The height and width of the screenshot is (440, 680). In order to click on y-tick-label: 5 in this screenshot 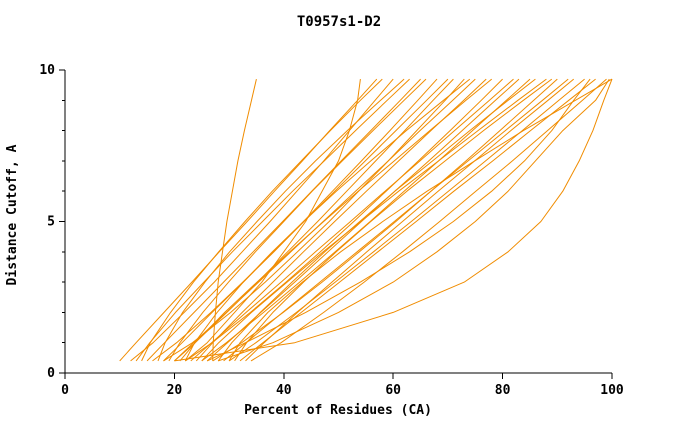, I will do `click(51, 222)`.